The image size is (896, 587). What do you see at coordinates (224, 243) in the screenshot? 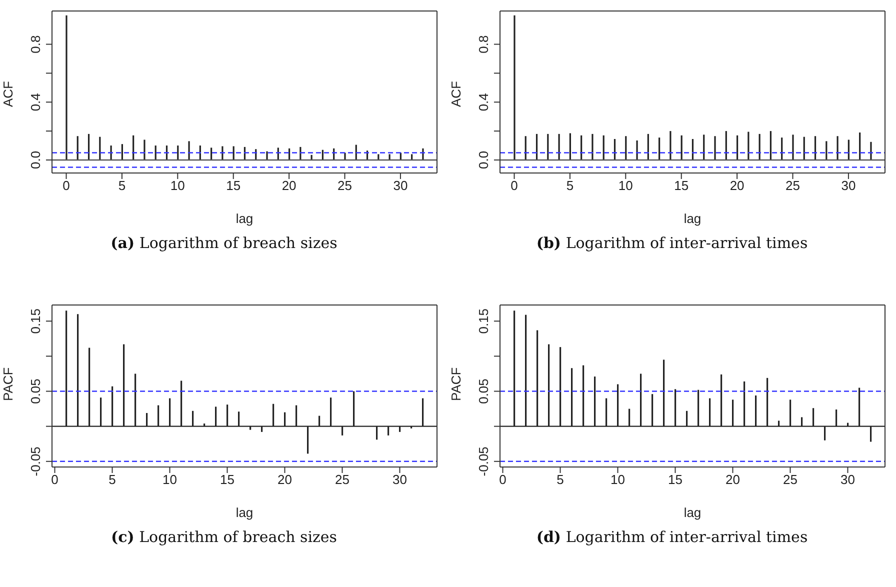
I see `text: (a) Logarithm of breach sizes` at bounding box center [224, 243].